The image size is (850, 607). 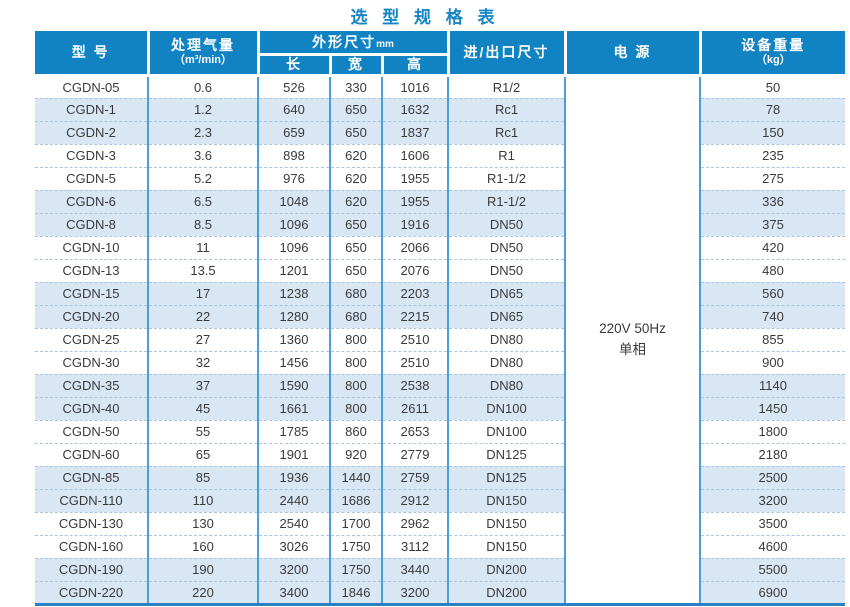 I want to click on table-row: CGDN-40 45 1661 800 2611 DN100 1450, so click(x=440, y=409).